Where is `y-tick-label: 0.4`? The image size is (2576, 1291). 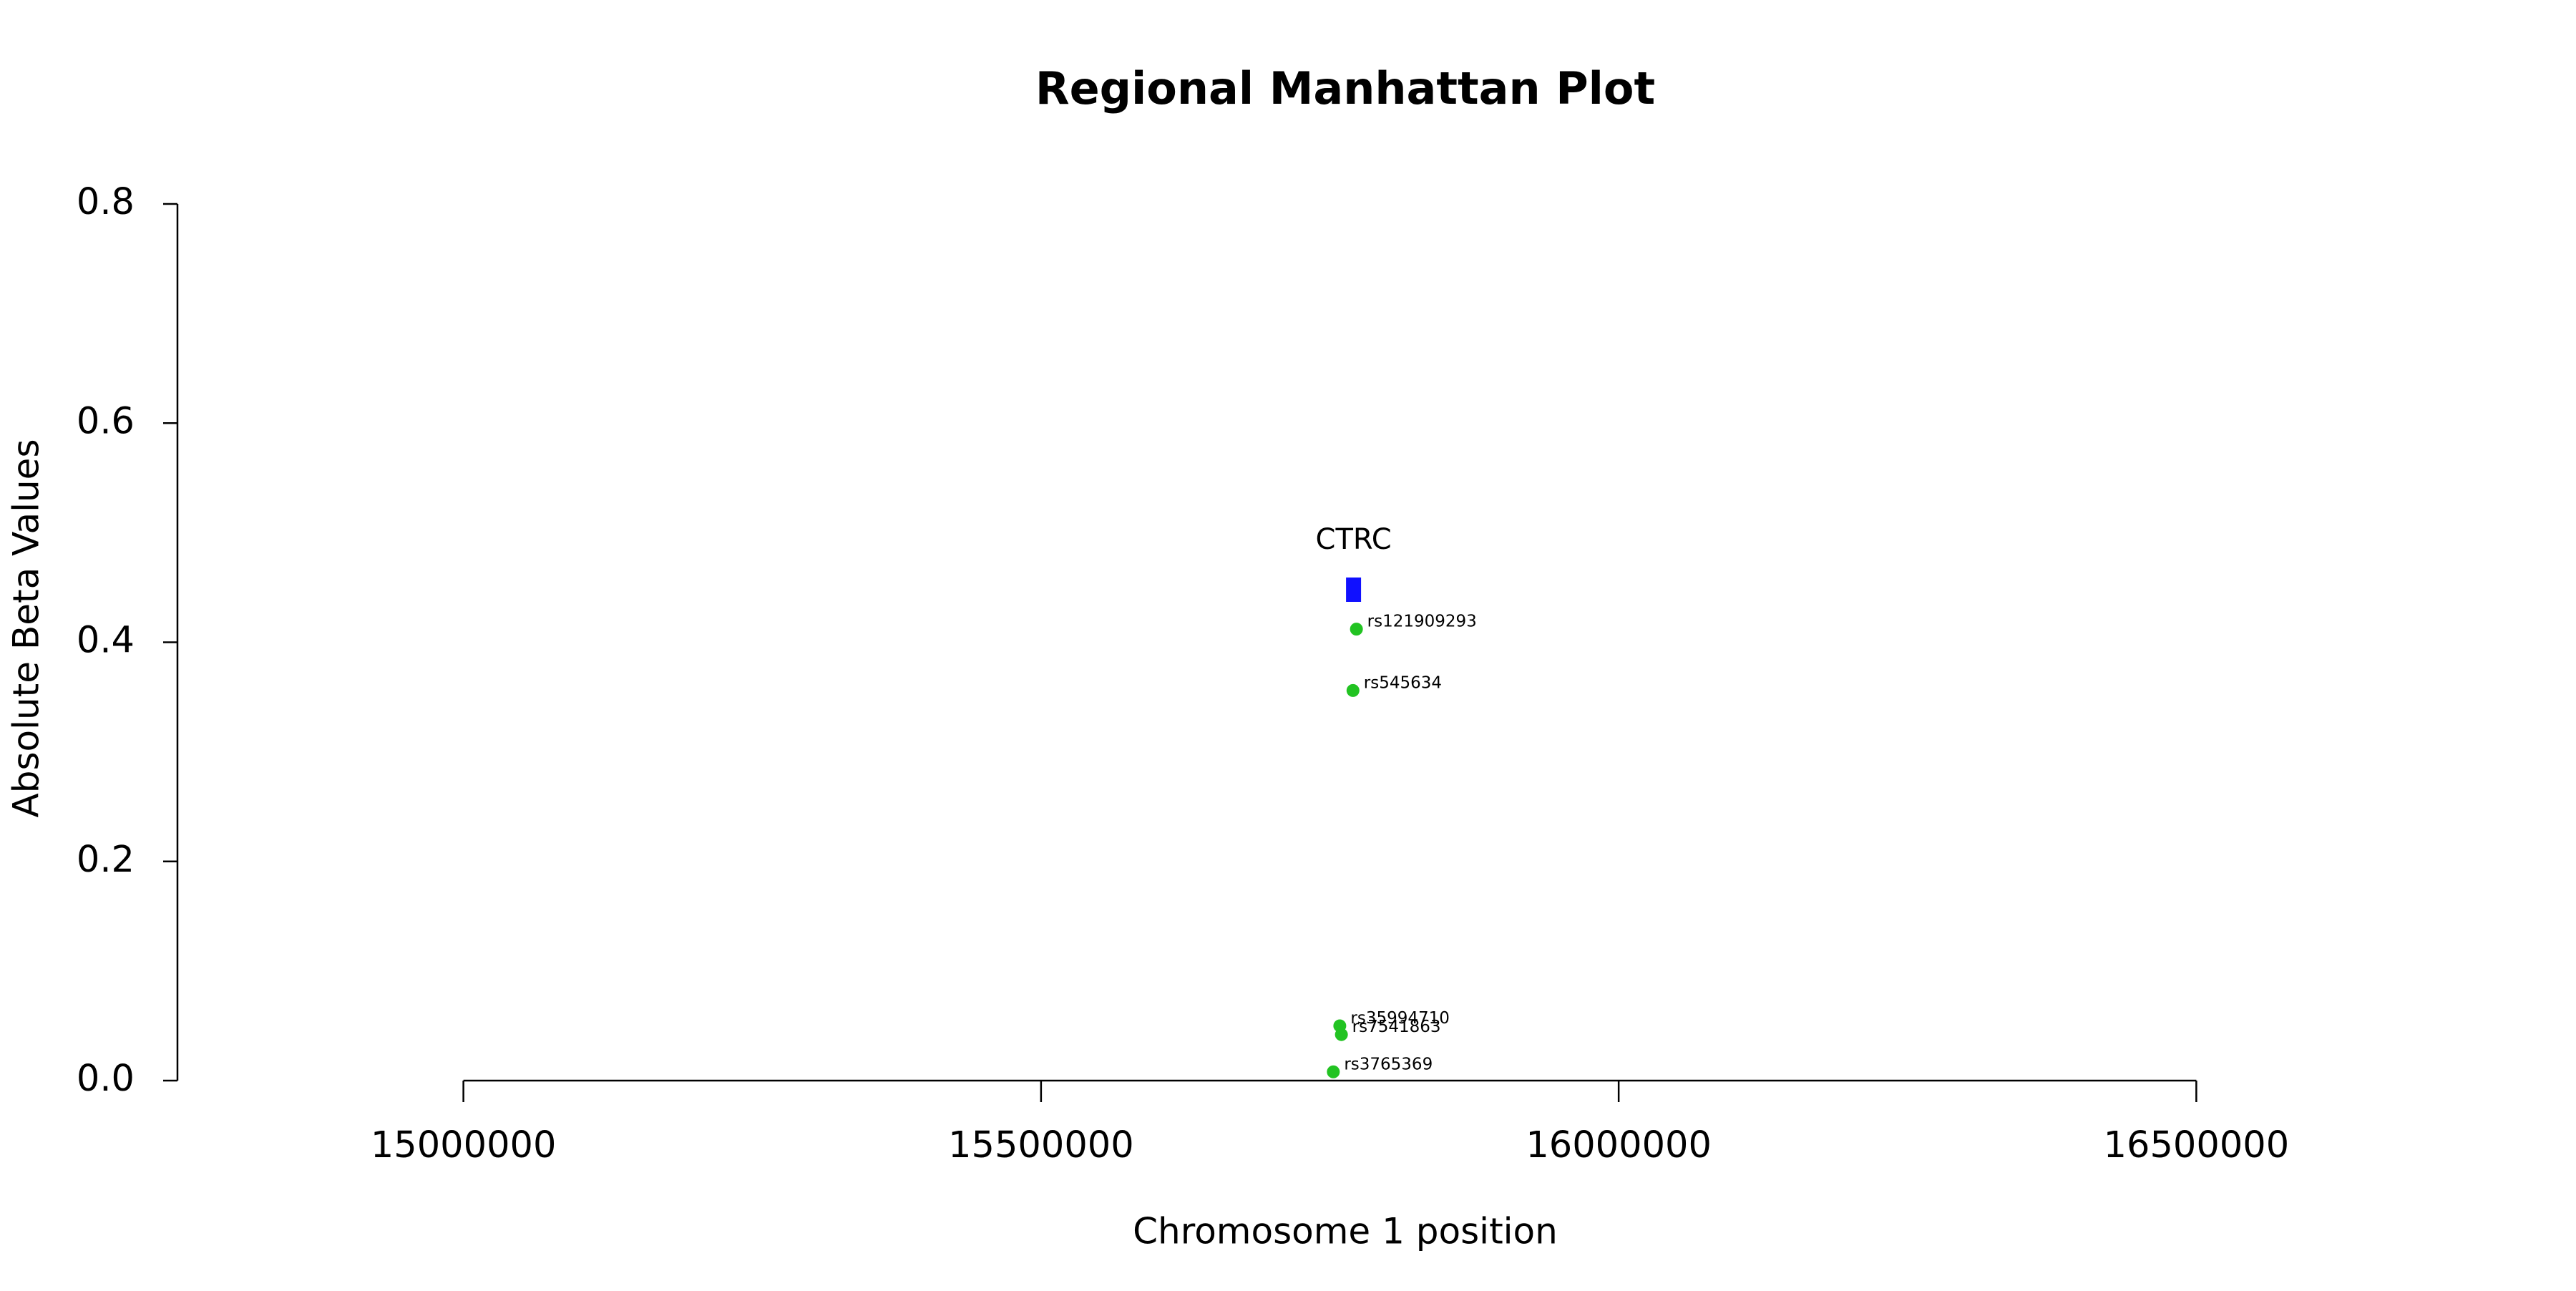 y-tick-label: 0.4 is located at coordinates (106, 641).